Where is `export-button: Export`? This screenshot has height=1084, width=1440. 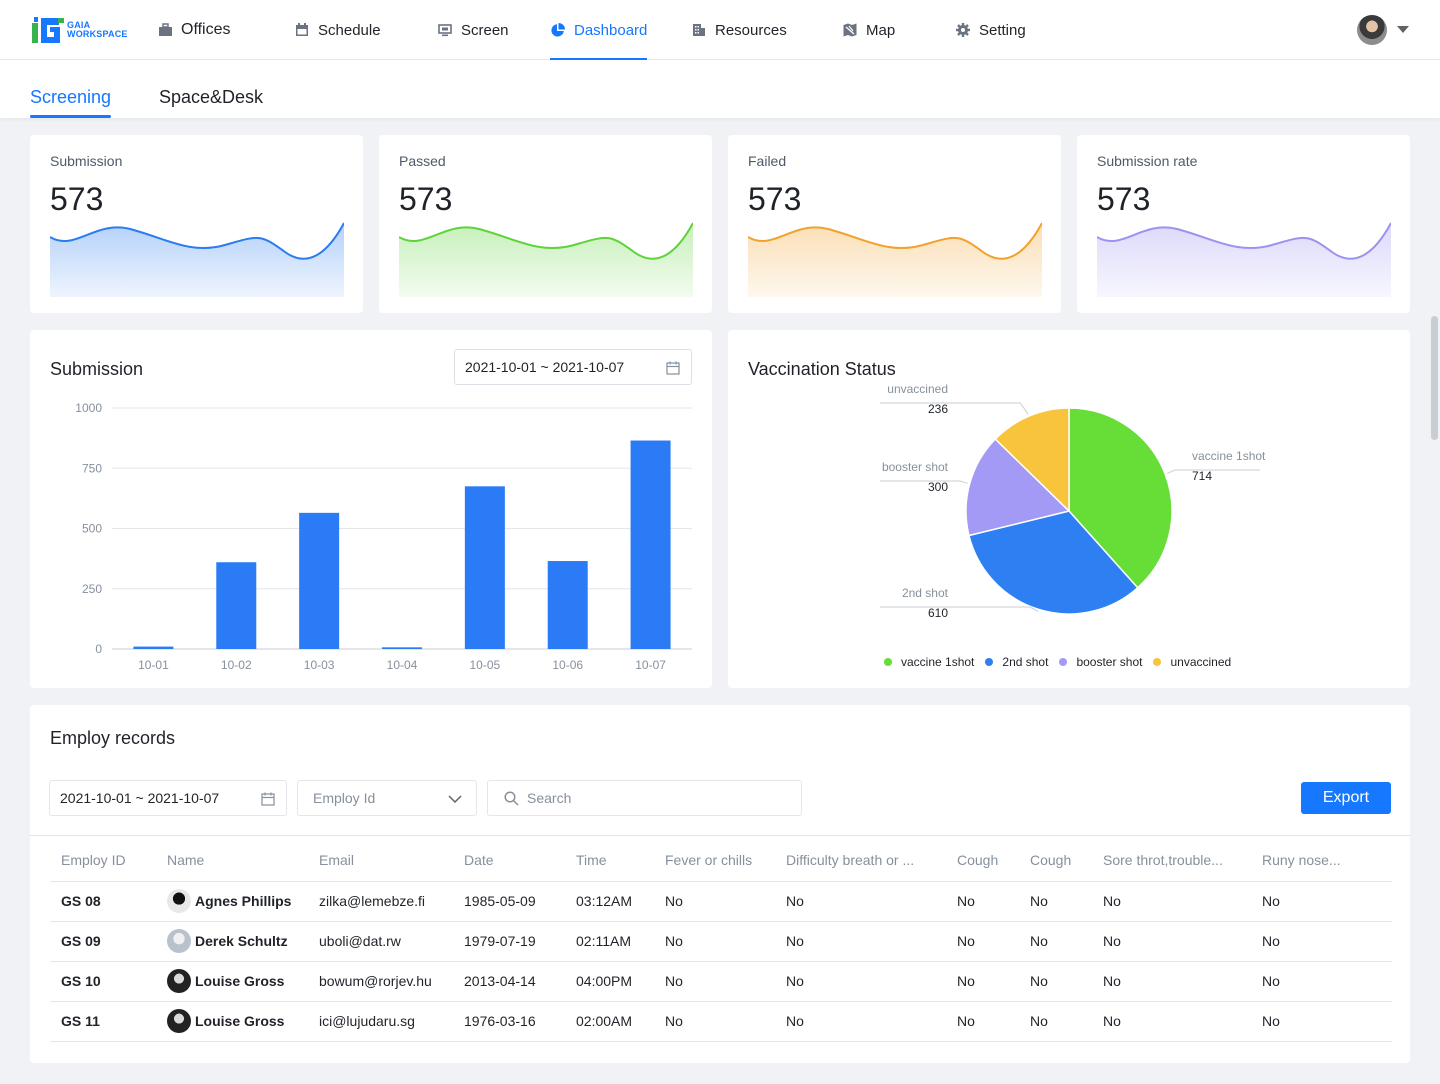
export-button: Export is located at coordinates (1346, 798).